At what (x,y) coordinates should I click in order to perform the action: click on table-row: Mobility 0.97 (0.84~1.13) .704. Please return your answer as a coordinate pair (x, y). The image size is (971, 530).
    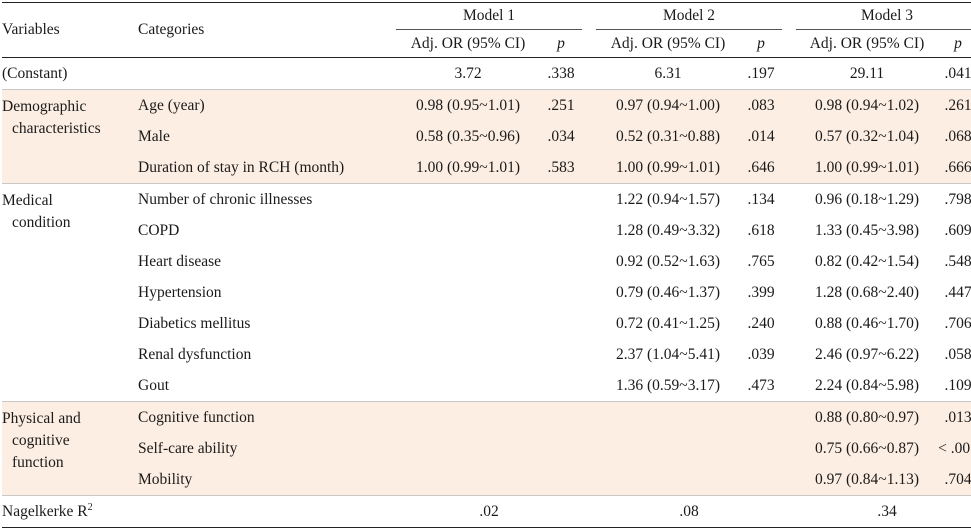
    Looking at the image, I should click on (486, 480).